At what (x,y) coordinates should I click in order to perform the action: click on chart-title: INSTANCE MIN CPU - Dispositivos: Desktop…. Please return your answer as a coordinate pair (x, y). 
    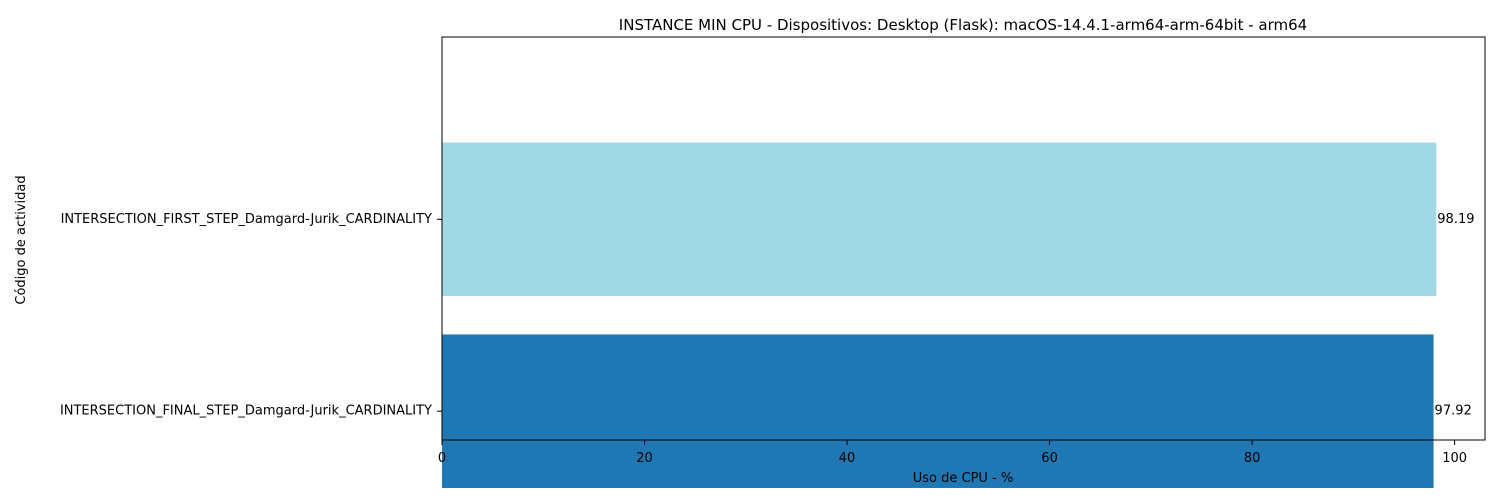
    Looking at the image, I should click on (963, 25).